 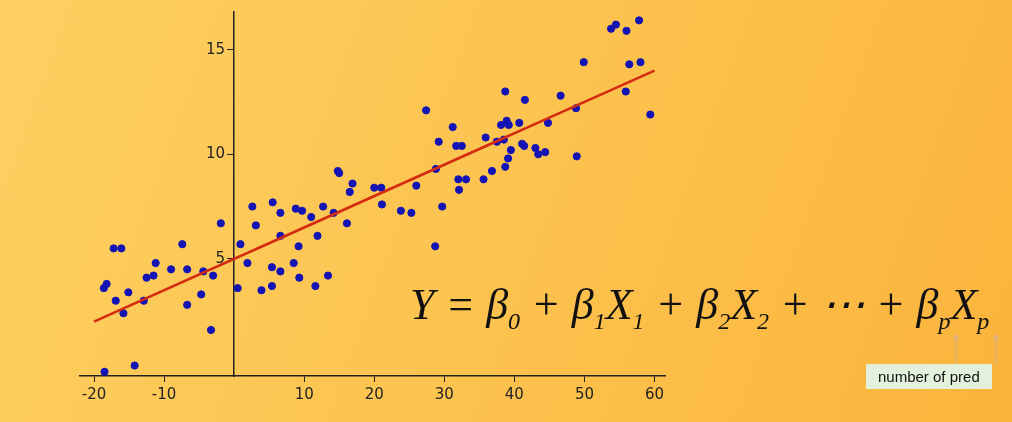 What do you see at coordinates (304, 393) in the screenshot?
I see `x-tick-label: 10` at bounding box center [304, 393].